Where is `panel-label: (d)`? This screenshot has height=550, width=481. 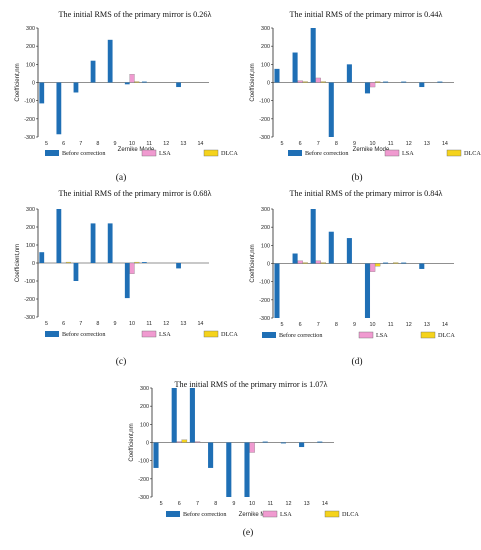
panel-label: (d) is located at coordinates (356, 361).